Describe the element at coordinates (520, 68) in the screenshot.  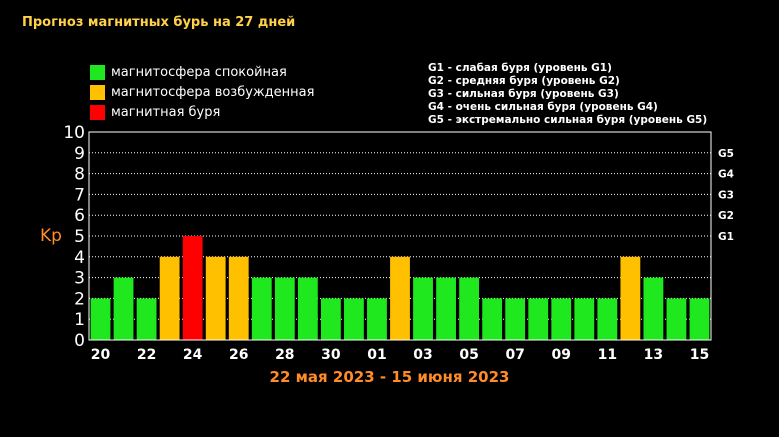
I see `storm-level-g1: G1 - слабая буря (уровень G1)` at that location.